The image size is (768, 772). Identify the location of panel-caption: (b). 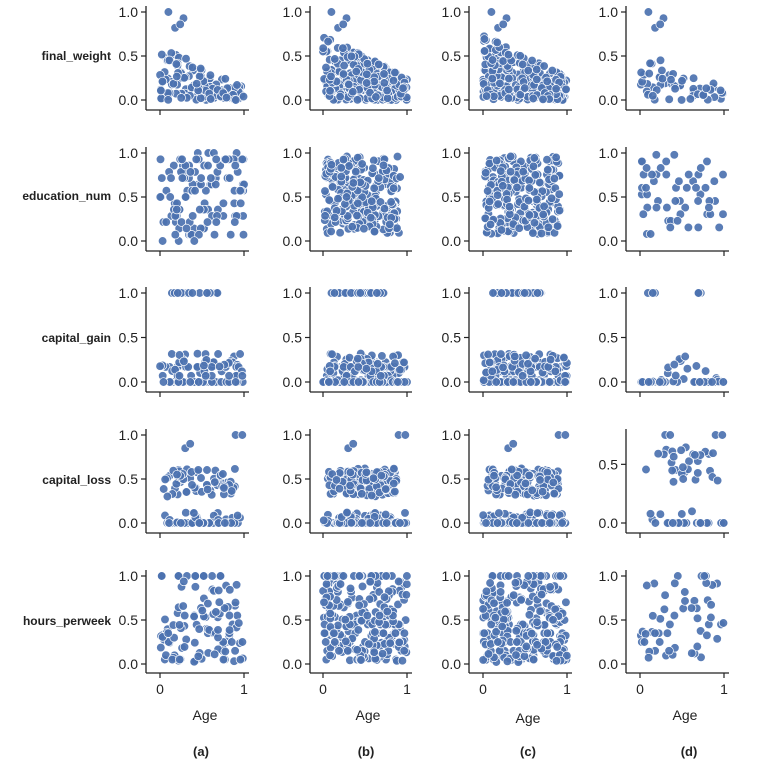
(366, 751).